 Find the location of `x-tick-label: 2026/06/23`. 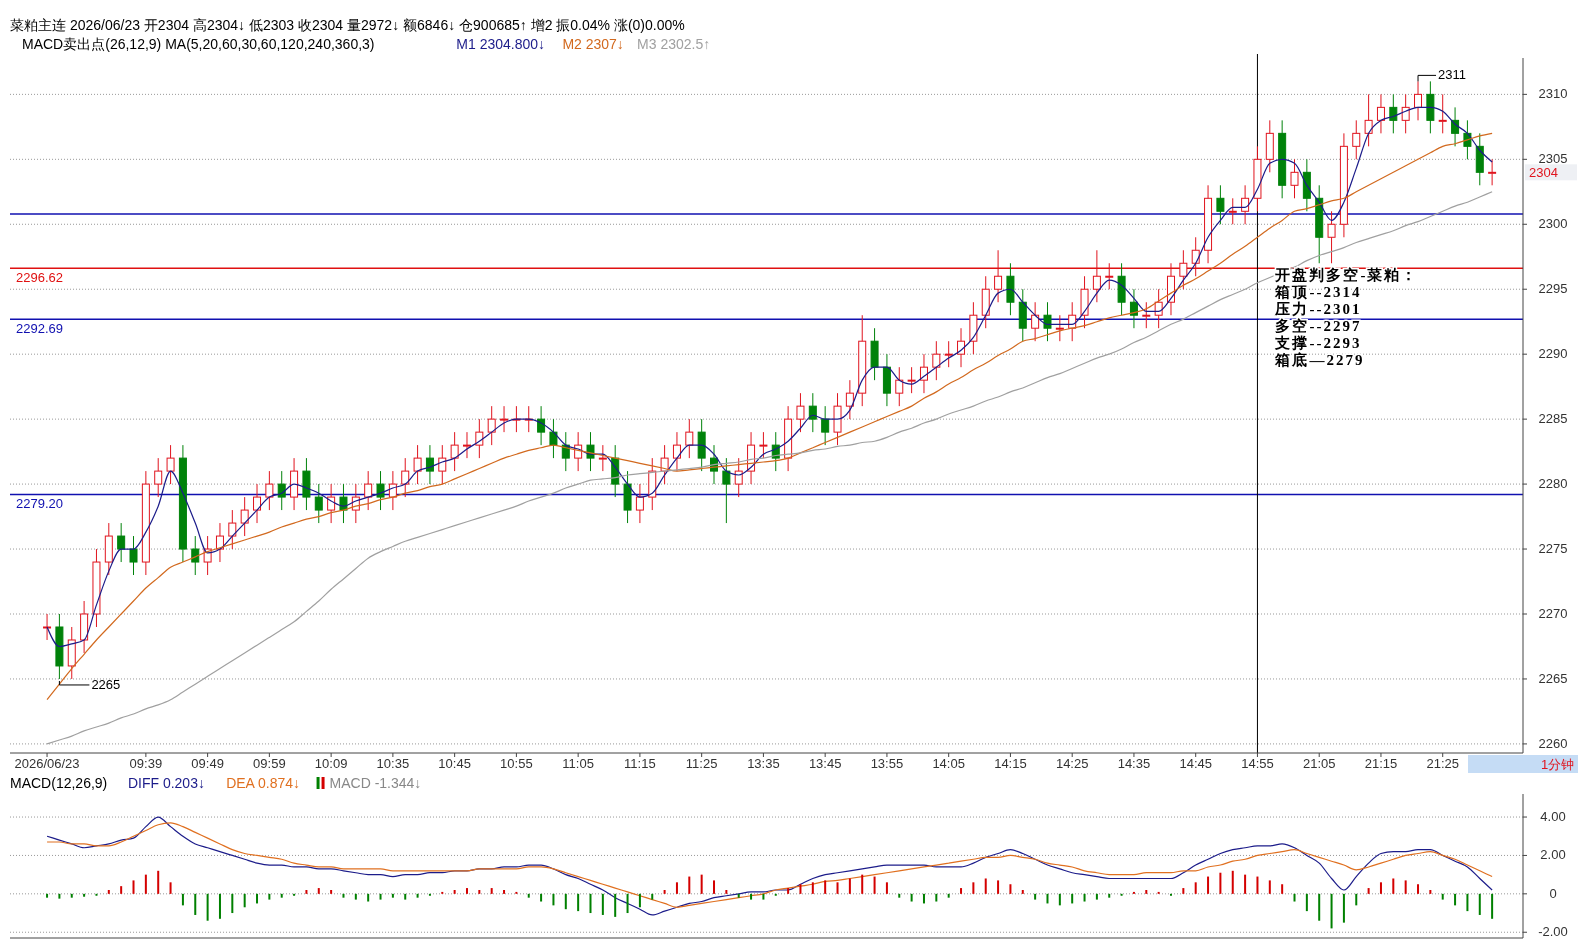

x-tick-label: 2026/06/23 is located at coordinates (47, 763).